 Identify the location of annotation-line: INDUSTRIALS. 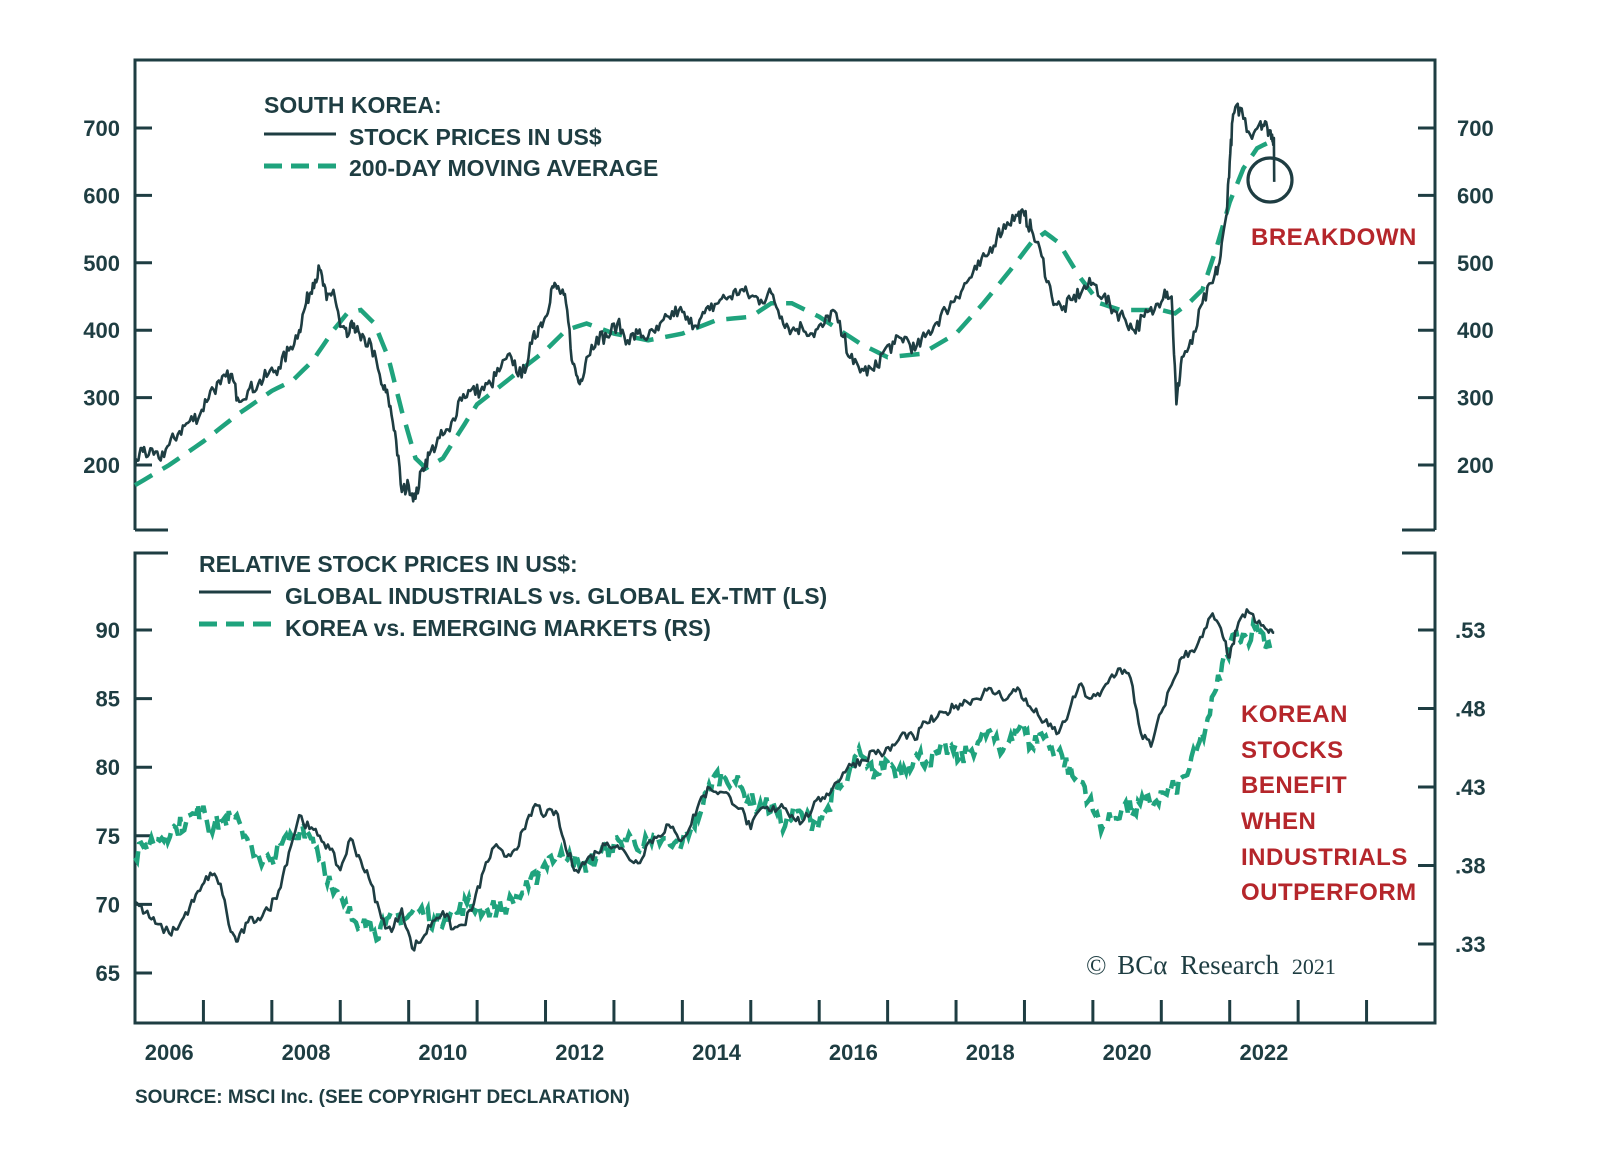
(1324, 857).